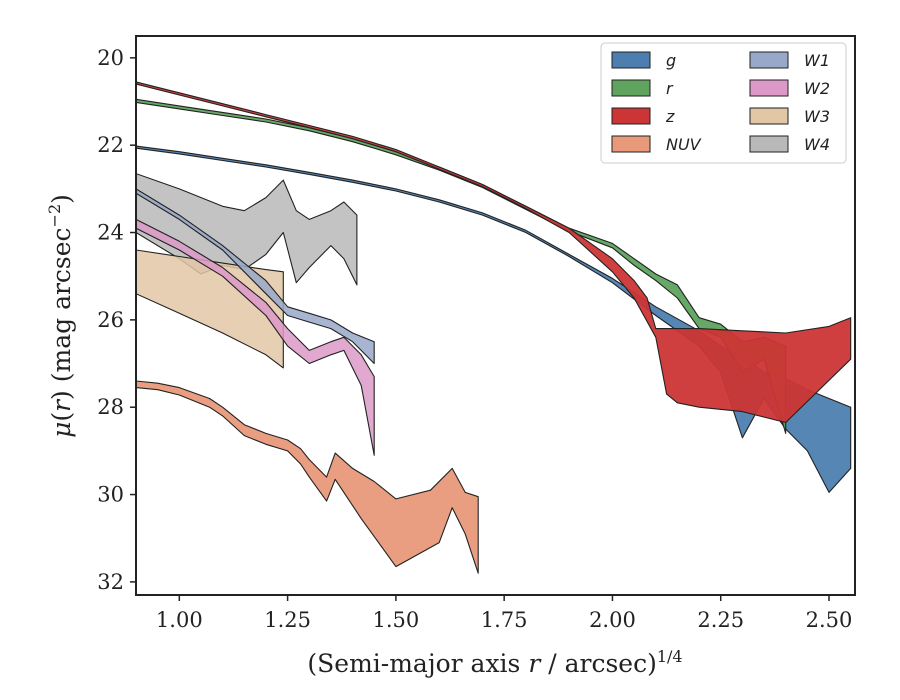 The image size is (900, 700). I want to click on legend-swatch-z, so click(631, 116).